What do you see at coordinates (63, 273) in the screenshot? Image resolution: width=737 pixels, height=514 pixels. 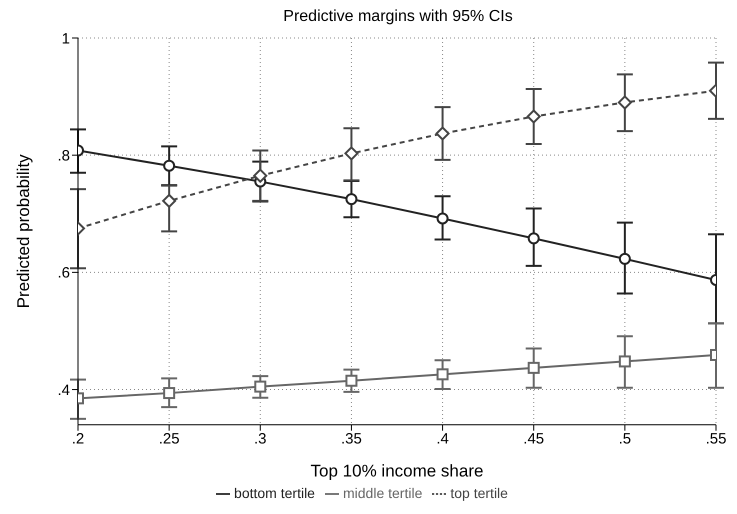 I see `y-tick-label: .6` at bounding box center [63, 273].